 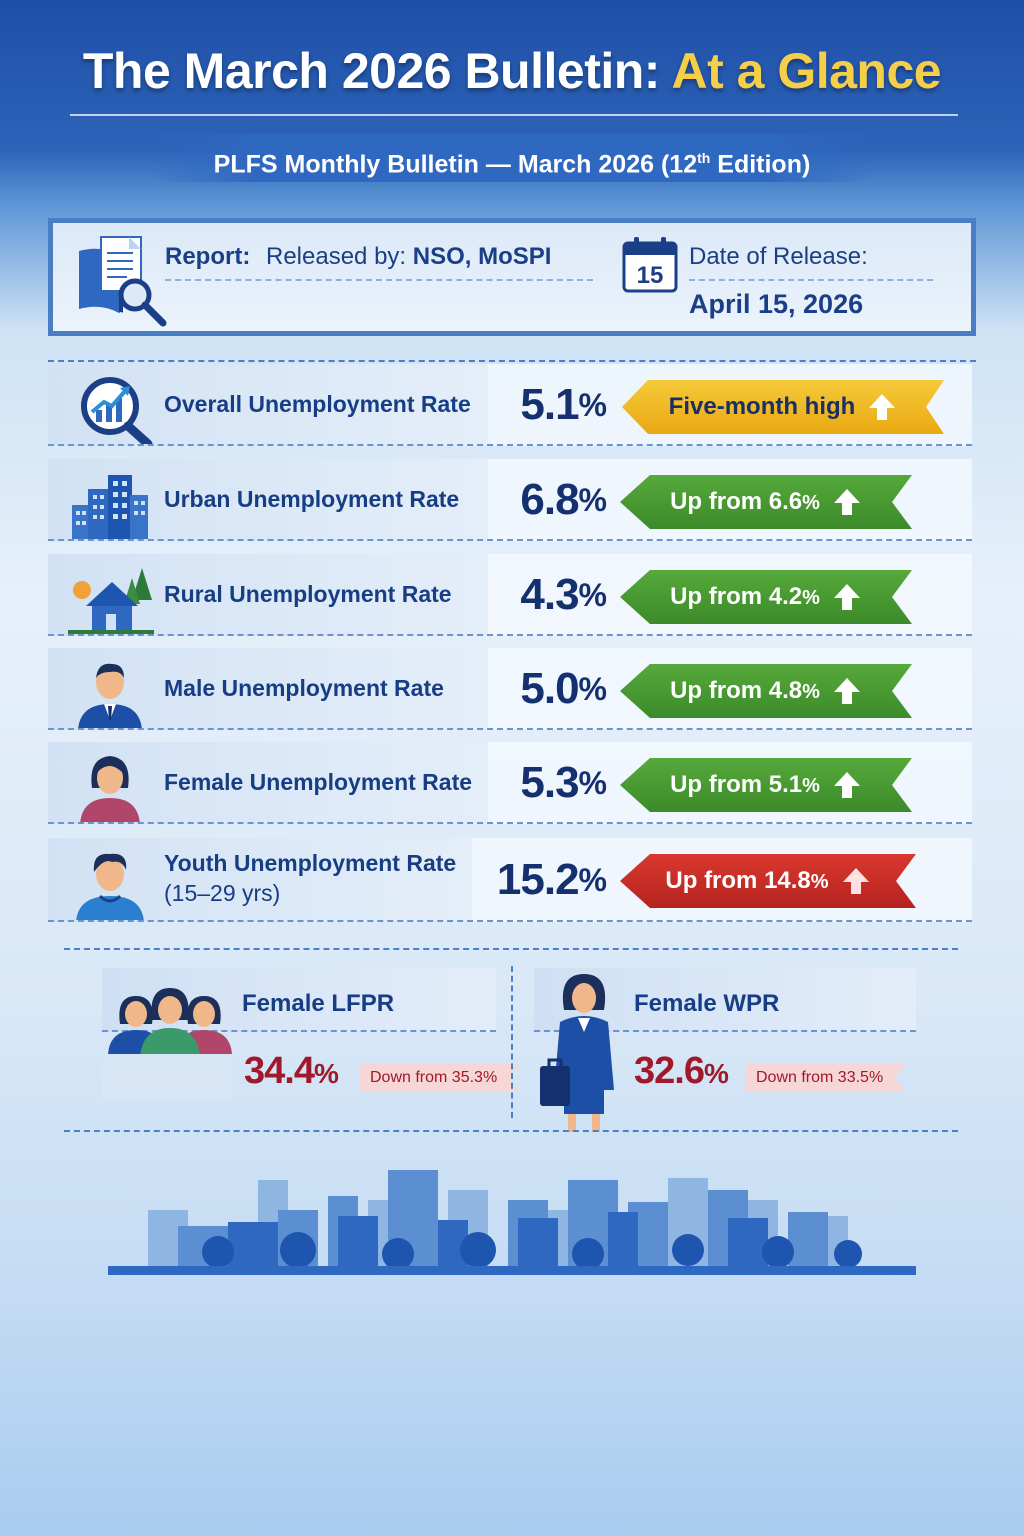 I want to click on title-main: The March 2026 Bulletin:, so click(x=371, y=71).